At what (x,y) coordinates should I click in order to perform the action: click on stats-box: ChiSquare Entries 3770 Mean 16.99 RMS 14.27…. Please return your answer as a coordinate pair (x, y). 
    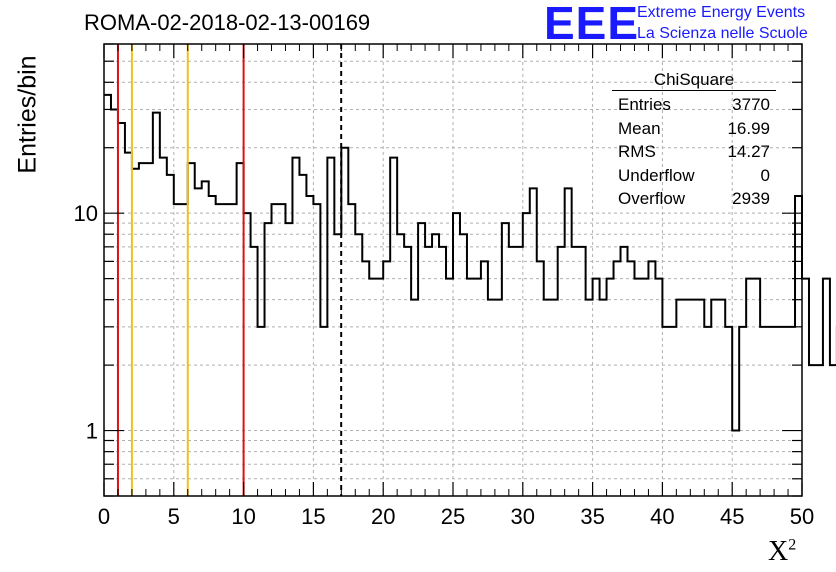
    Looking at the image, I should click on (694, 140).